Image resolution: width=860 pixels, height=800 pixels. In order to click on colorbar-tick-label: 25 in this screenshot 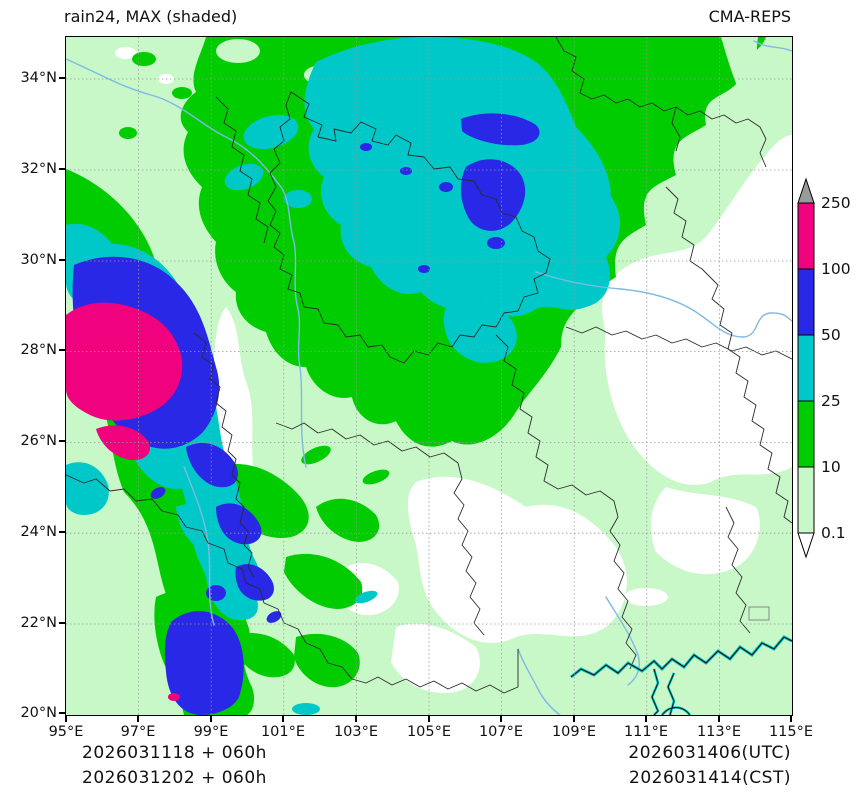, I will do `click(831, 401)`.